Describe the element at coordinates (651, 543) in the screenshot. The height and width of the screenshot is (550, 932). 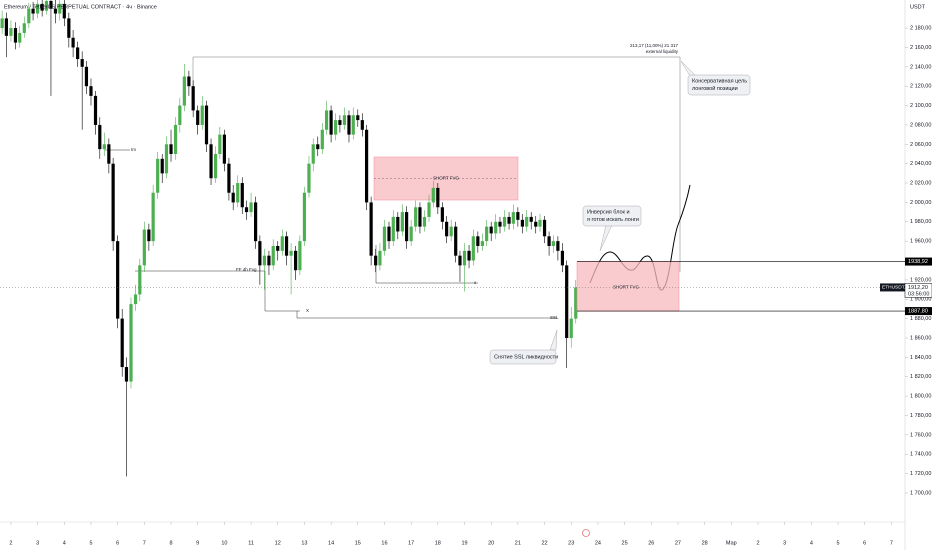
I see `x-tick-label: 26` at that location.